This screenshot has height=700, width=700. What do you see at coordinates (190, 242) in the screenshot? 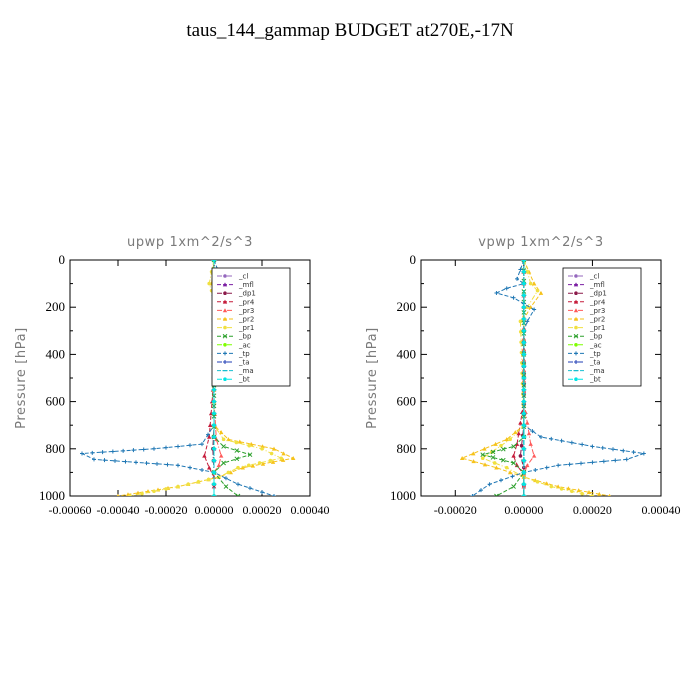
I see `chart-title: upwp 1xm^2/s^3` at bounding box center [190, 242].